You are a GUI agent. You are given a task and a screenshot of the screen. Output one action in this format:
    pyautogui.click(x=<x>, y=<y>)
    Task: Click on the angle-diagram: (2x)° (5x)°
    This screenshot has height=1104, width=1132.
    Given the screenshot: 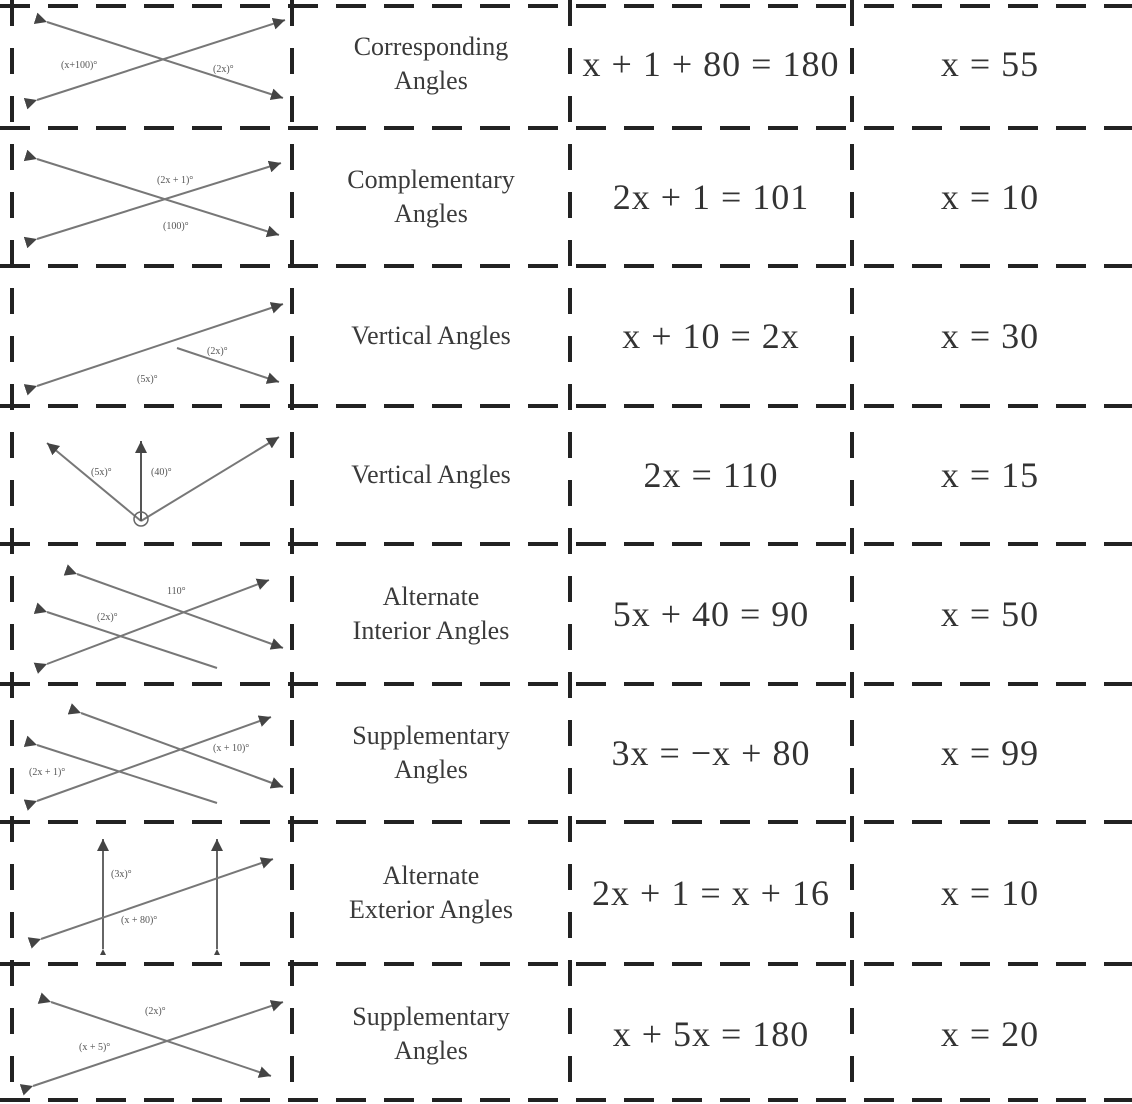 What is the action you would take?
    pyautogui.click(x=153, y=349)
    